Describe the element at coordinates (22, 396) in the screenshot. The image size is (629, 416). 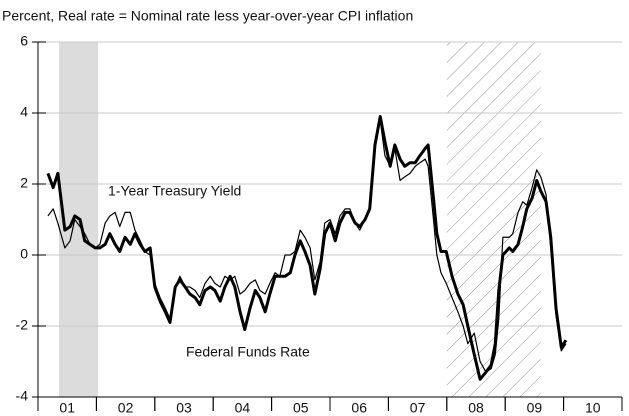
I see `y-tick-label: -4` at that location.